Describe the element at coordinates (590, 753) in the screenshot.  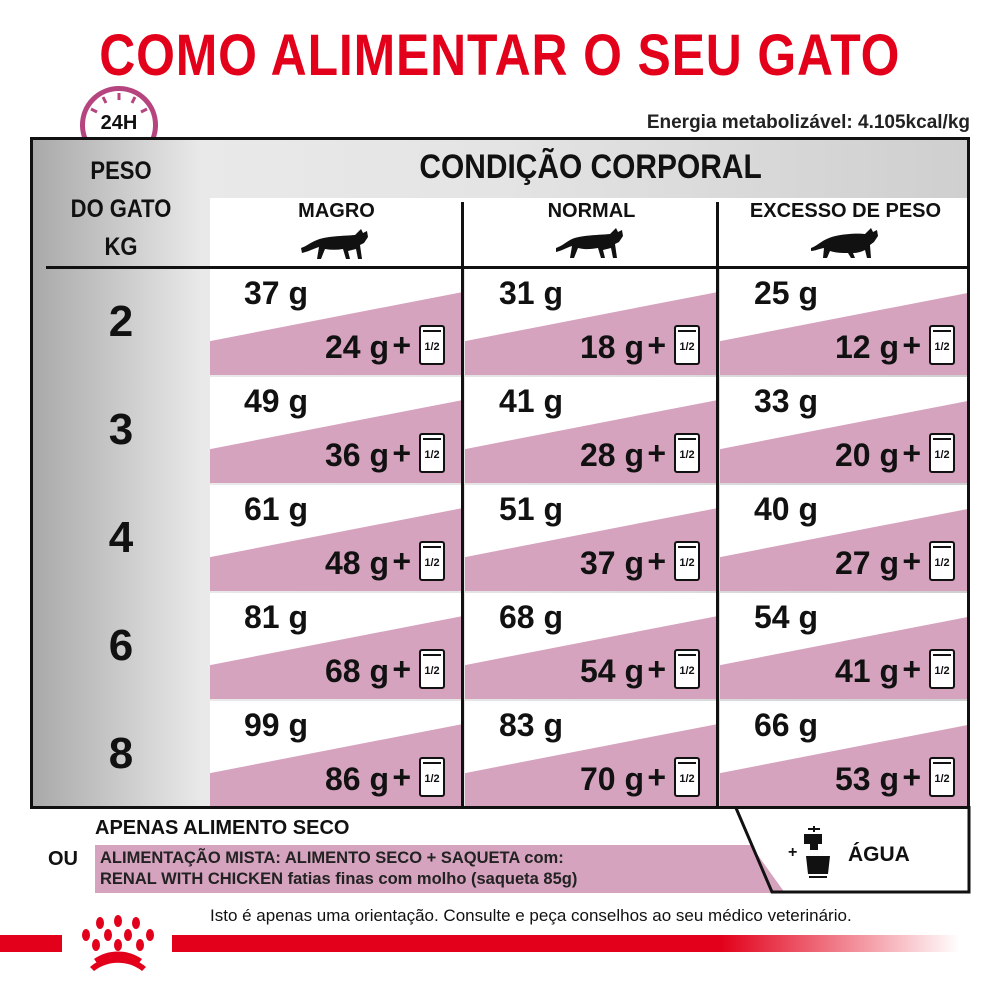
I see `feeding-cell: 83 g 70 g +1/2` at that location.